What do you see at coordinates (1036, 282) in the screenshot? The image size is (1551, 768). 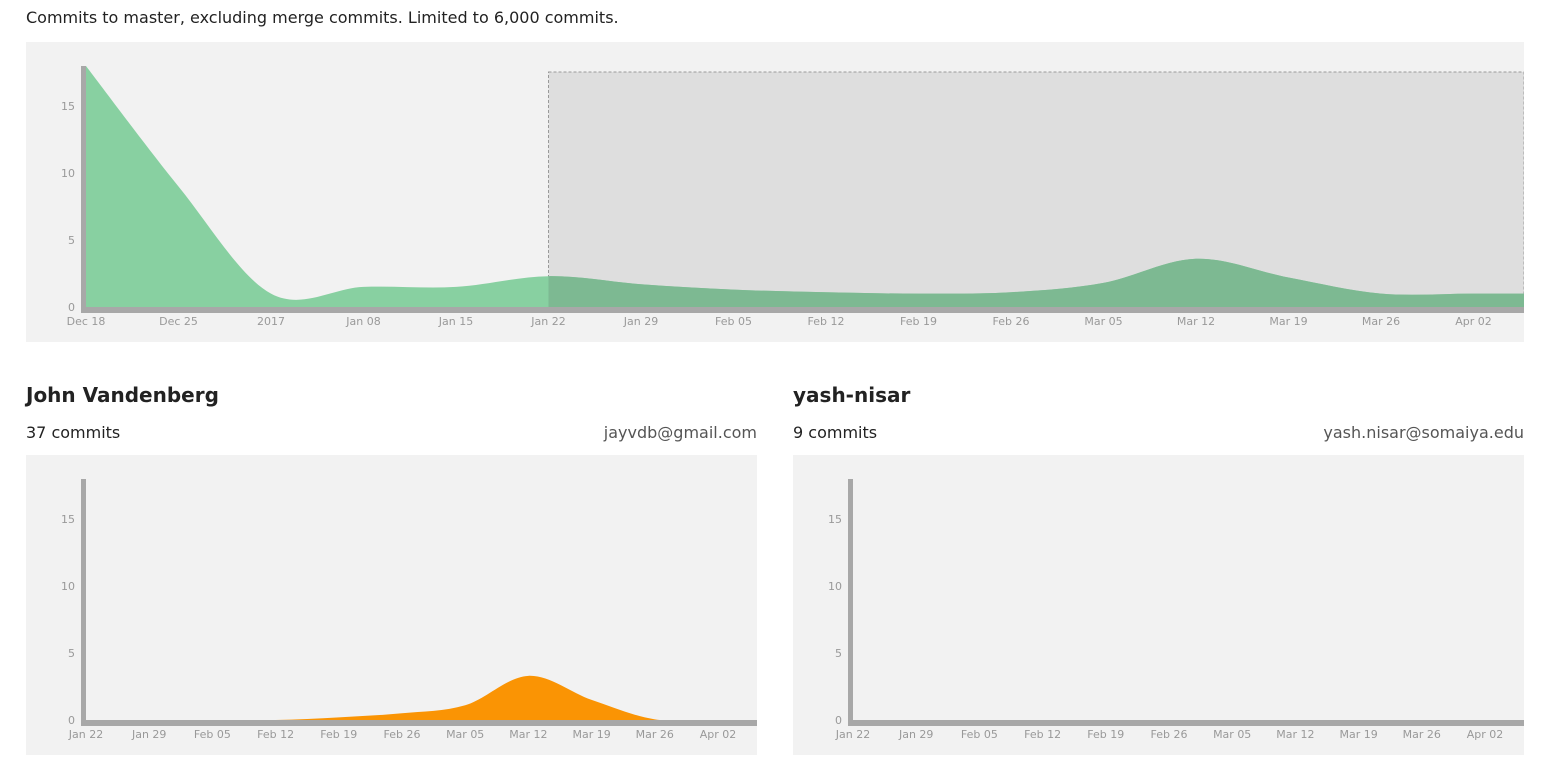 I see `selected-commits-area` at bounding box center [1036, 282].